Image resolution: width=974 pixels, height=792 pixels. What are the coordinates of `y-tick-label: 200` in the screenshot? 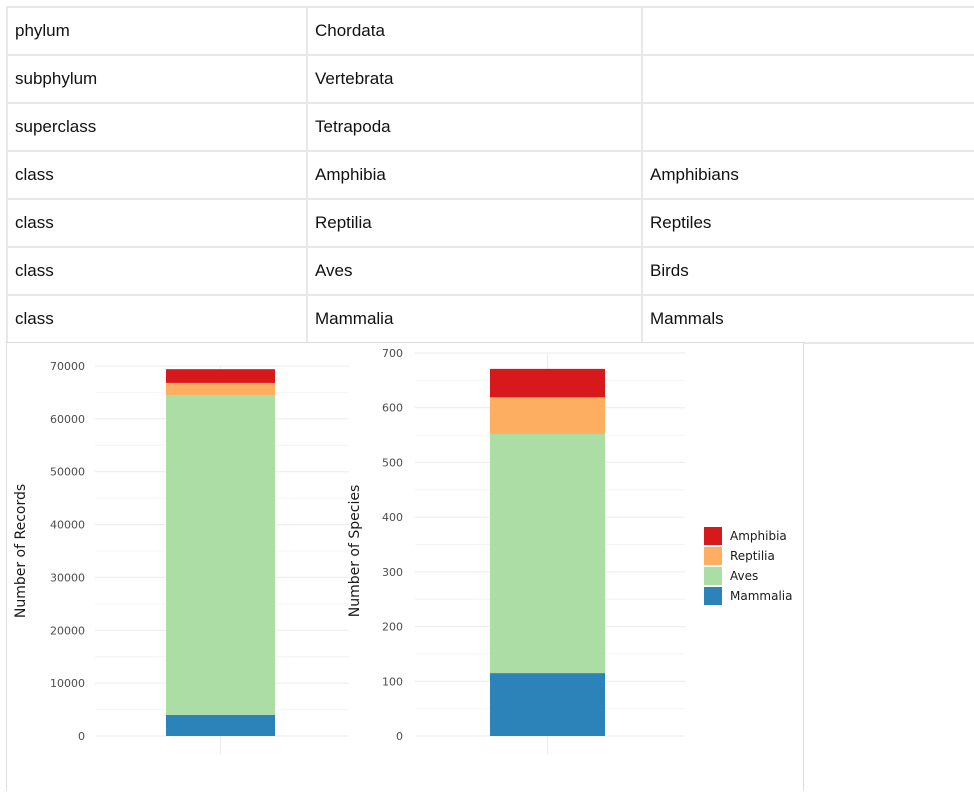 It's located at (392, 627).